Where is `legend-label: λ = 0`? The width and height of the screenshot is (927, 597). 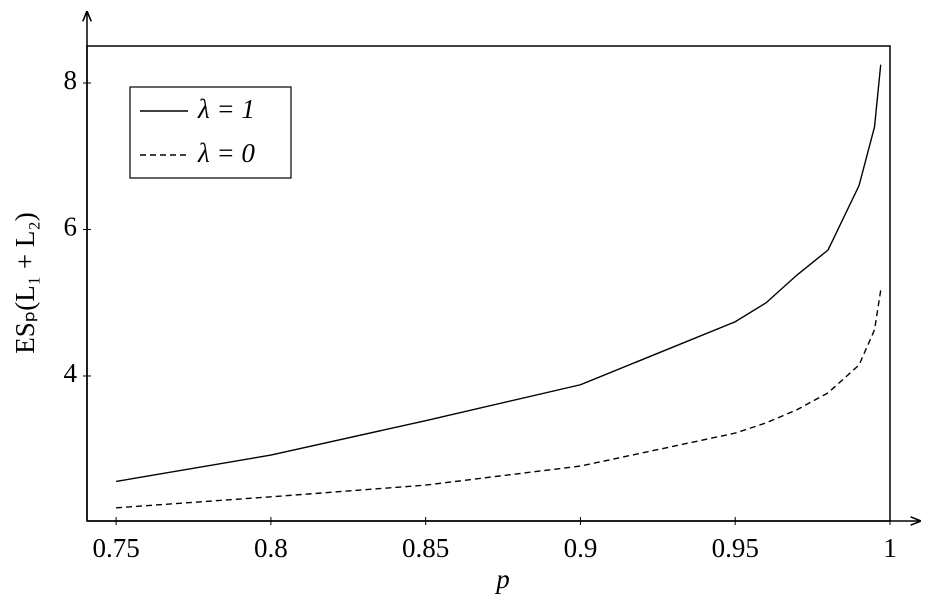
legend-label: λ = 0 is located at coordinates (226, 153).